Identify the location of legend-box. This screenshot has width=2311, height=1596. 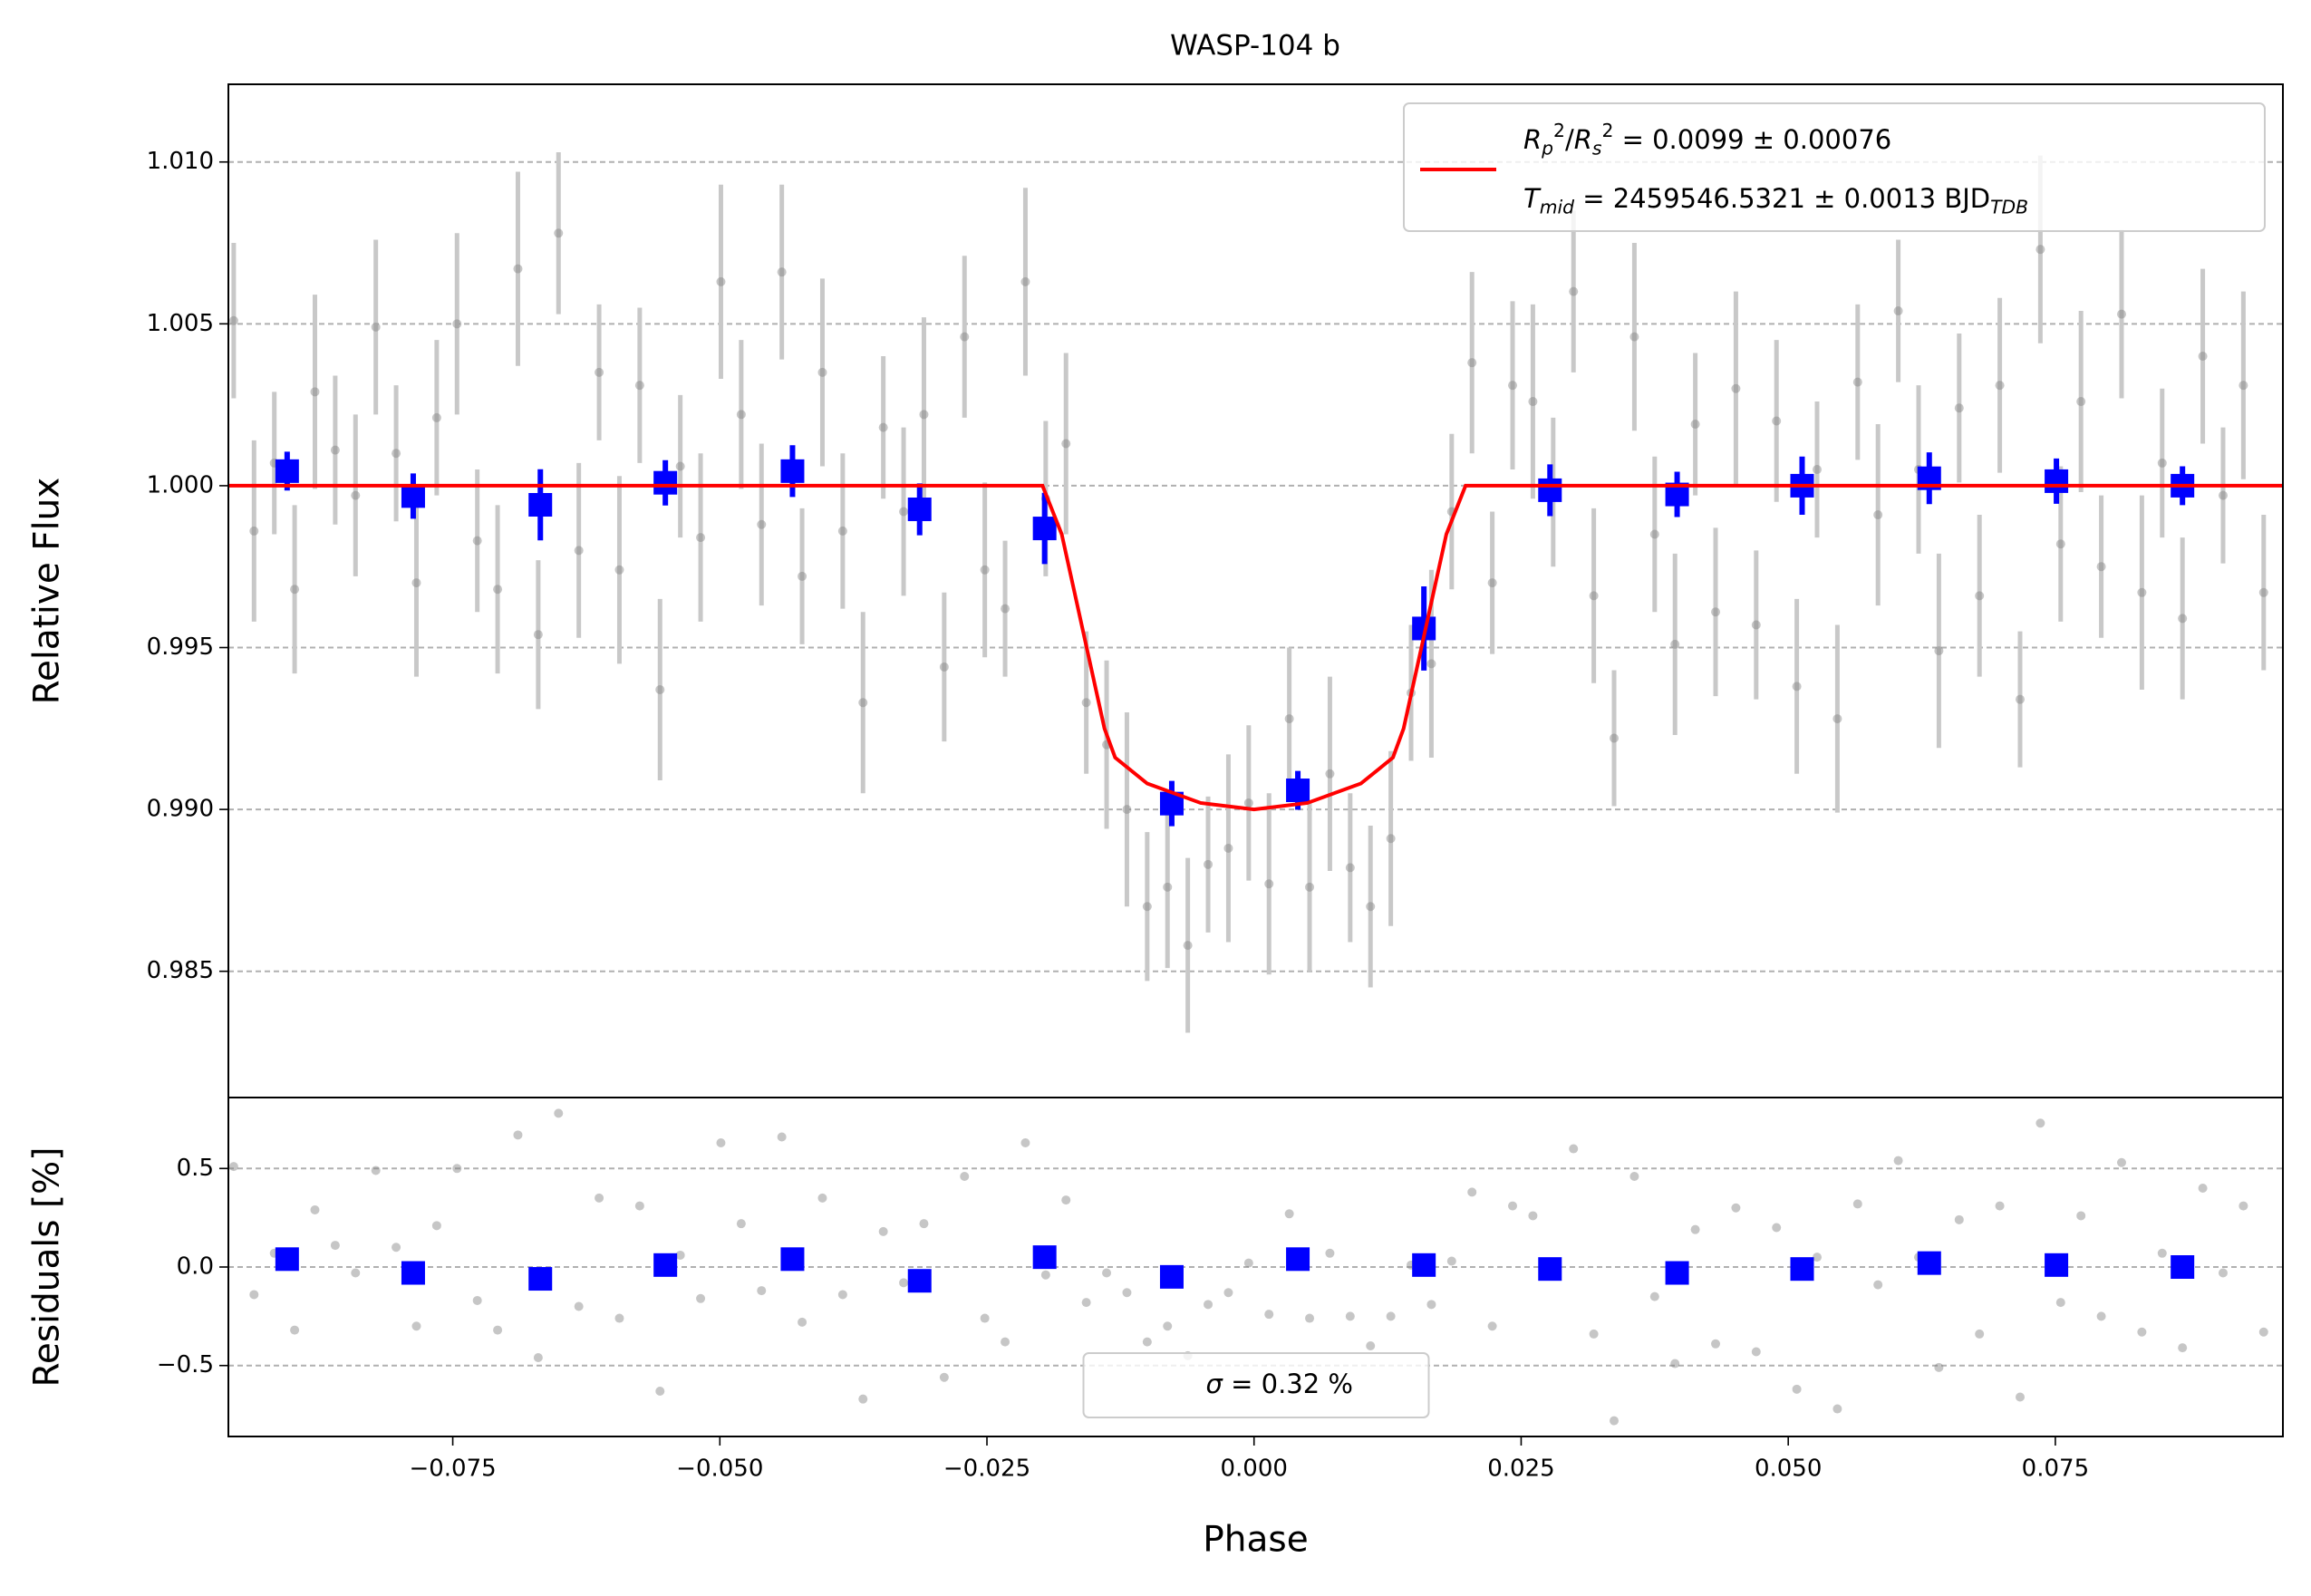
(1256, 1385).